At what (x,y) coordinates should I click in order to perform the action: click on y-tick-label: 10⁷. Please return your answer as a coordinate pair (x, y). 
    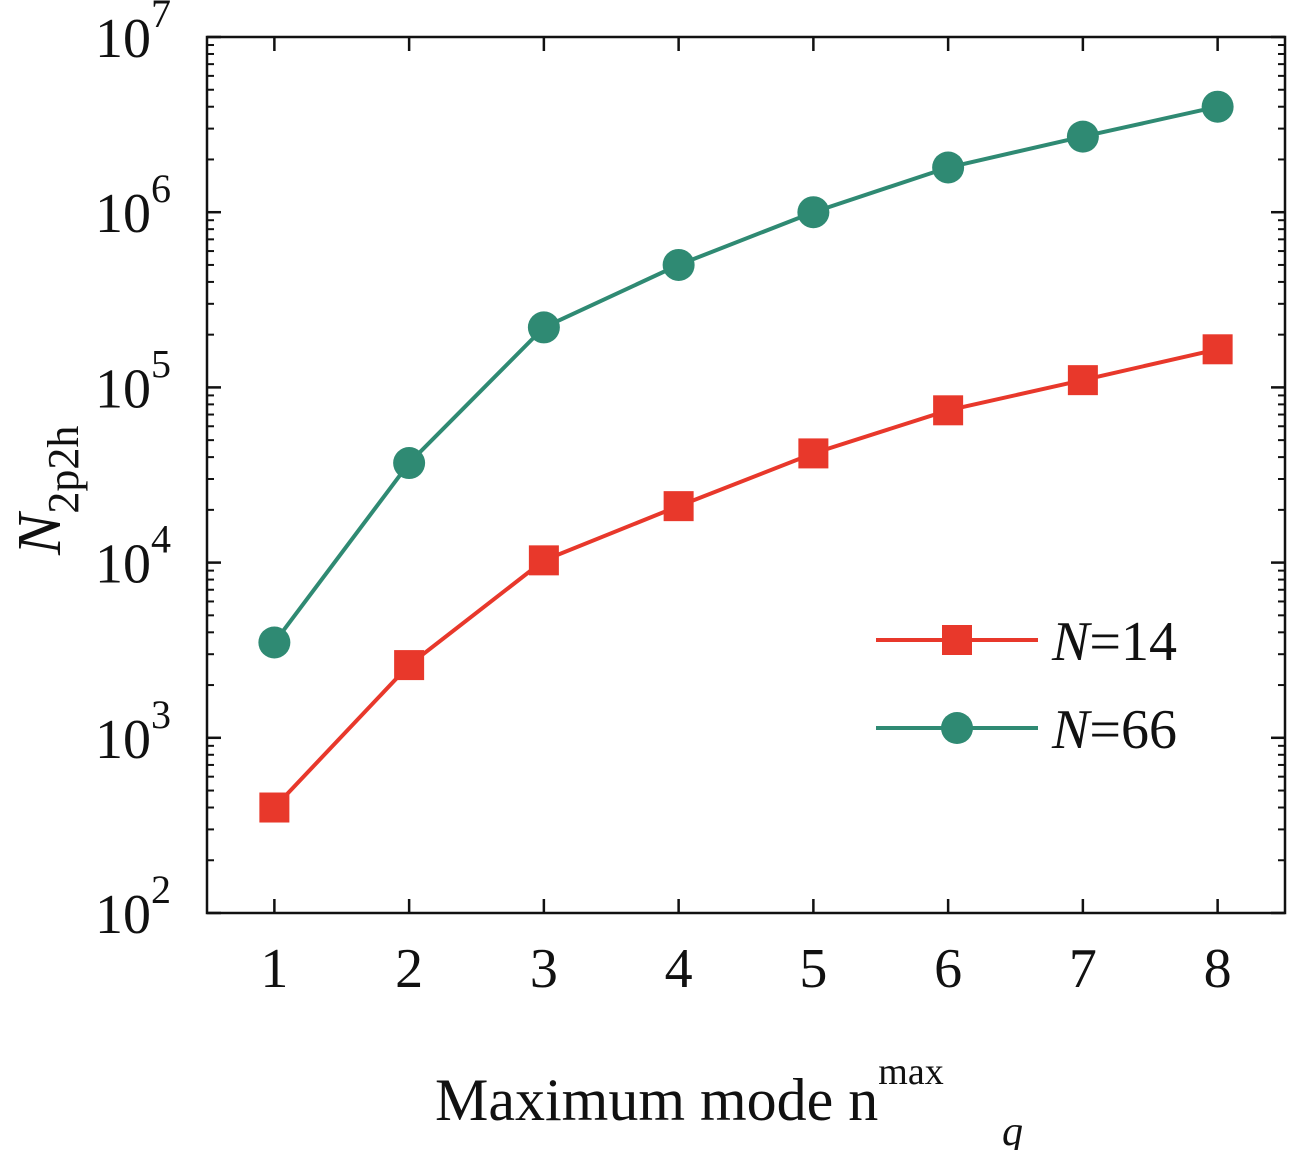
    Looking at the image, I should click on (133, 35).